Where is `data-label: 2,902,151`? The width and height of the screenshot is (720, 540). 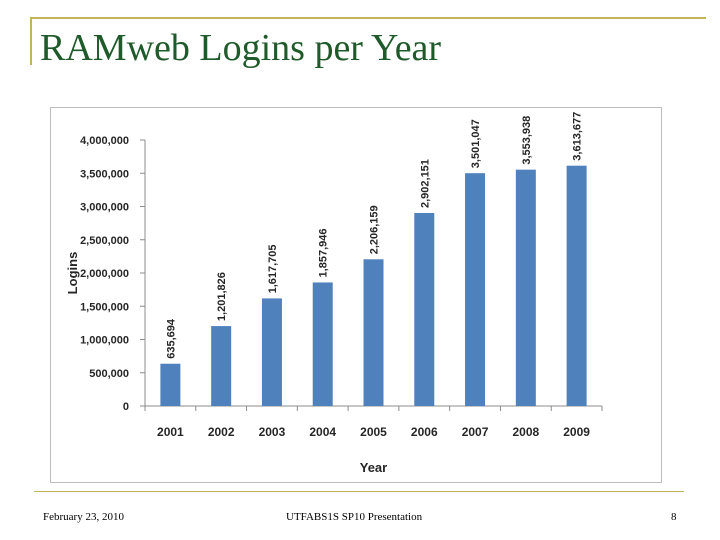 data-label: 2,902,151 is located at coordinates (425, 183).